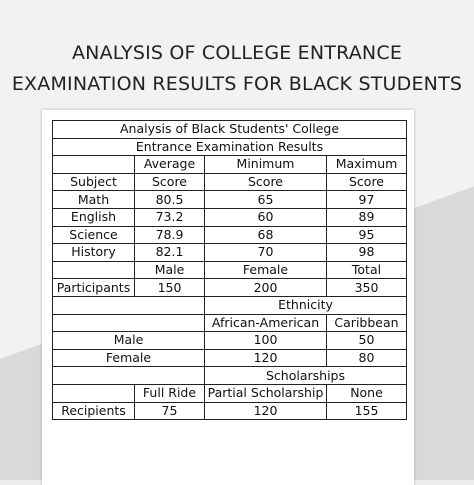 The height and width of the screenshot is (485, 474). Describe the element at coordinates (265, 252) in the screenshot. I see `minimum-cell: 70` at that location.